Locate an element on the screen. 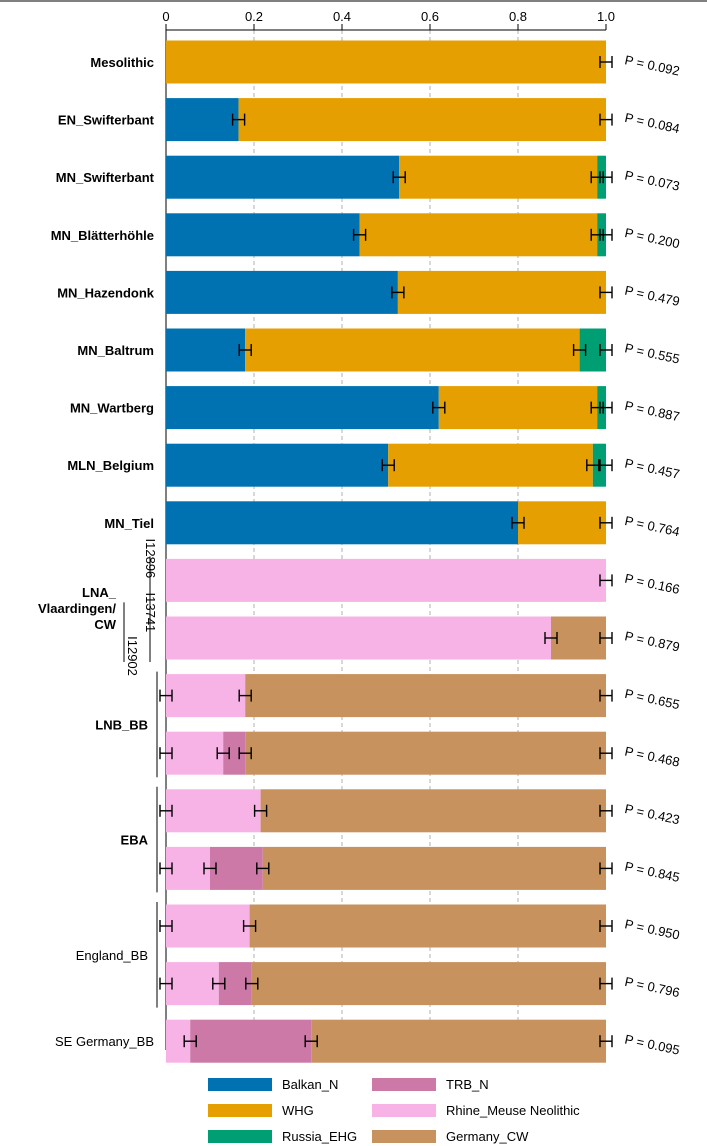 The width and height of the screenshot is (707, 1146). p-value-label: P = 0.655 is located at coordinates (652, 699).